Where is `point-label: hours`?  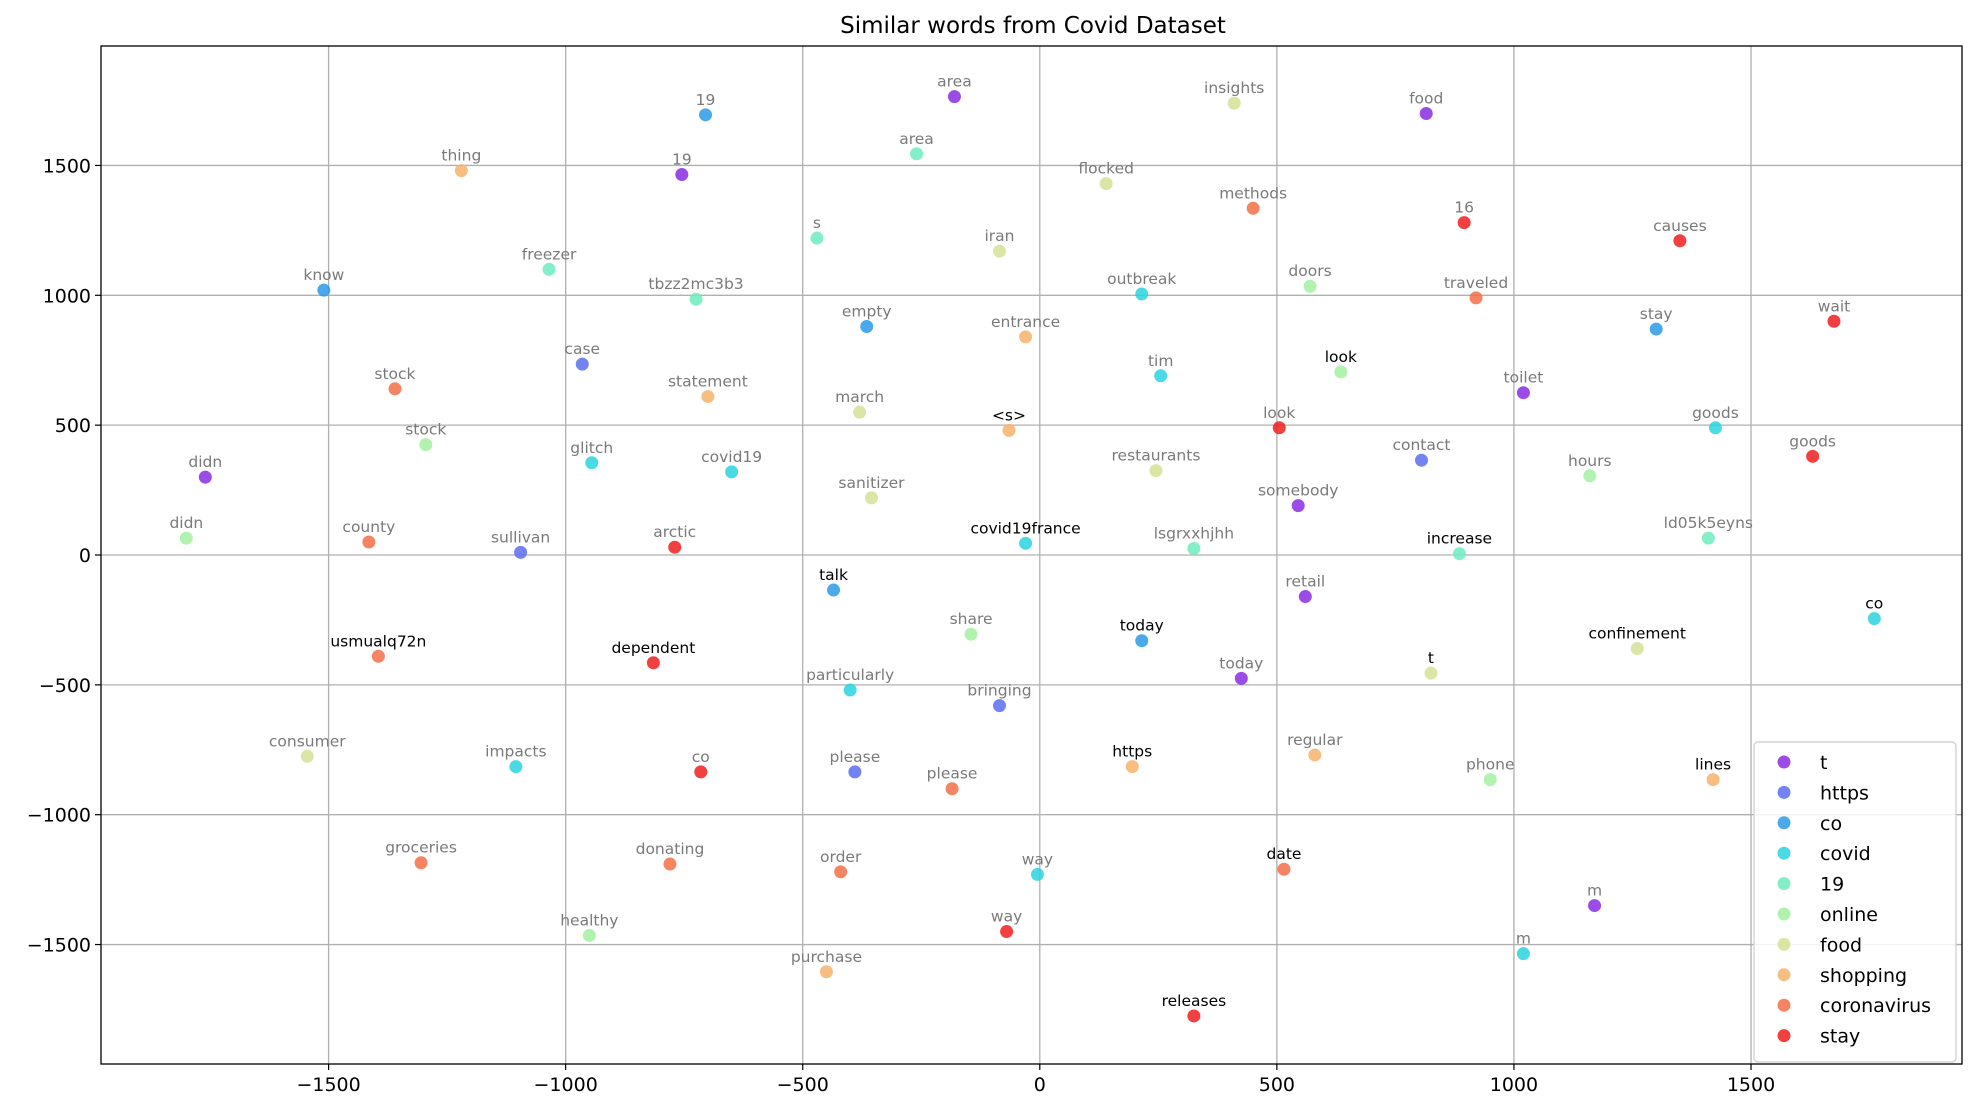 point-label: hours is located at coordinates (1590, 461).